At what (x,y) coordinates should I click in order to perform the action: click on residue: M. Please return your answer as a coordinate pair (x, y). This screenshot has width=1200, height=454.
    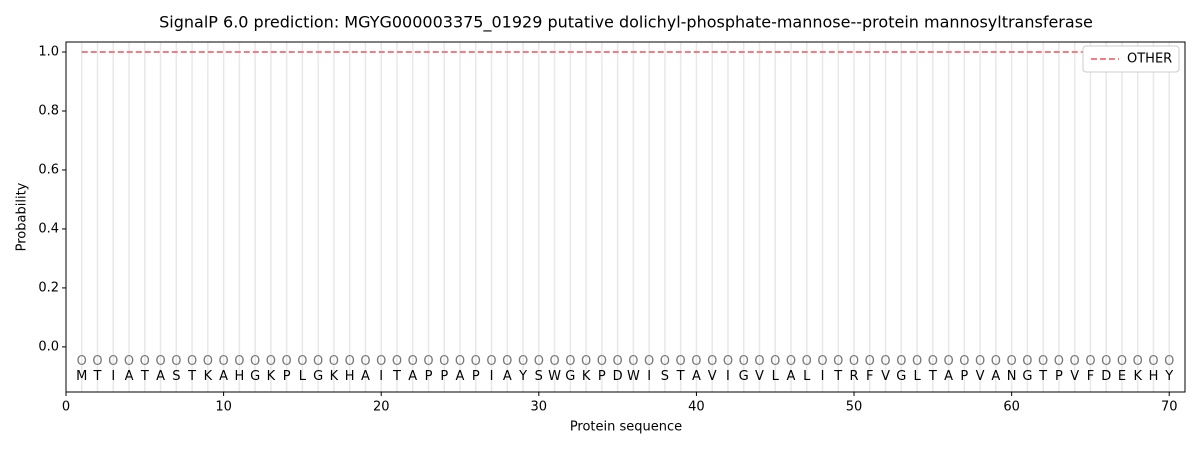
    Looking at the image, I should click on (81, 376).